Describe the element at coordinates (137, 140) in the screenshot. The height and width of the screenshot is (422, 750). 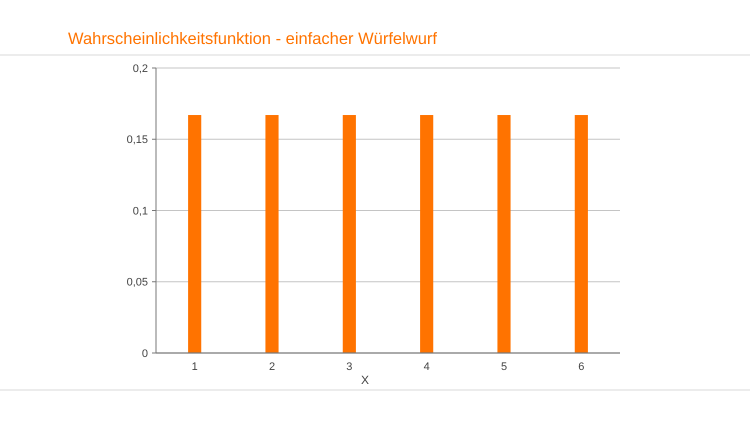
I see `y-tick-label: 0,15` at that location.